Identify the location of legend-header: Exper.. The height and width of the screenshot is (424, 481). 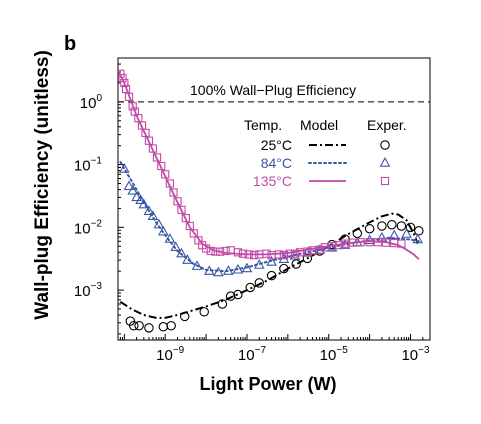
(387, 125).